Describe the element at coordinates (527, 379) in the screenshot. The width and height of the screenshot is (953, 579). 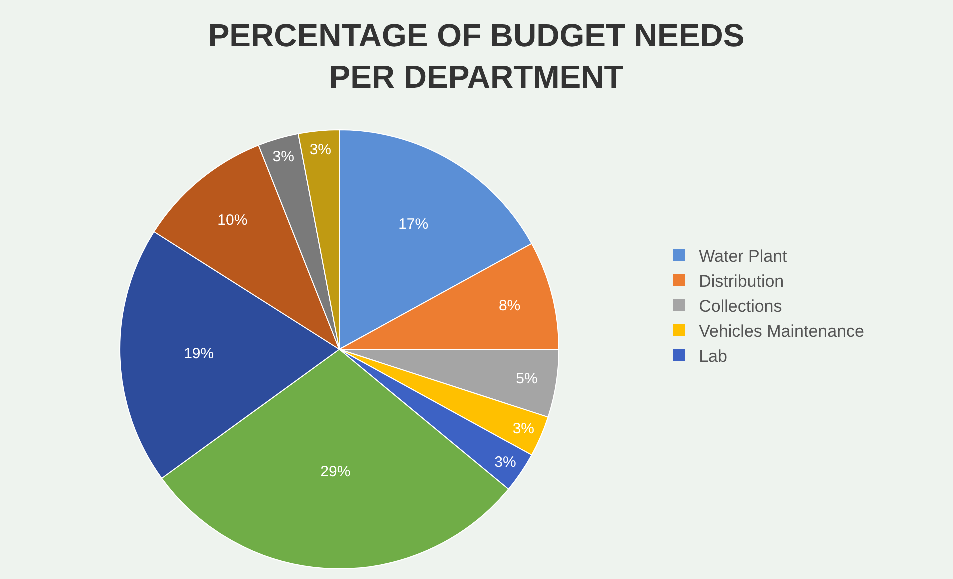
I see `data-label: 5%` at that location.